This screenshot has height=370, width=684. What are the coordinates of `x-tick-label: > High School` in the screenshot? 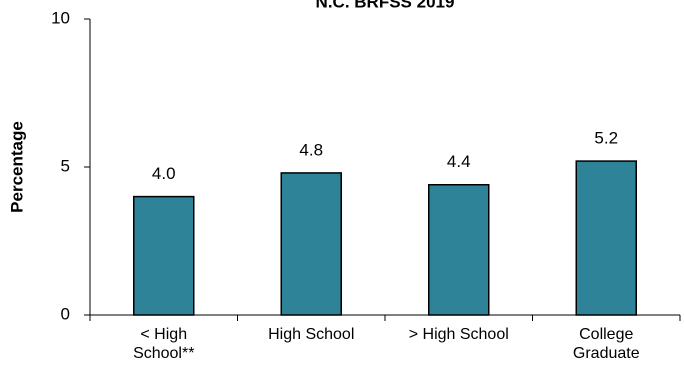 It's located at (458, 334).